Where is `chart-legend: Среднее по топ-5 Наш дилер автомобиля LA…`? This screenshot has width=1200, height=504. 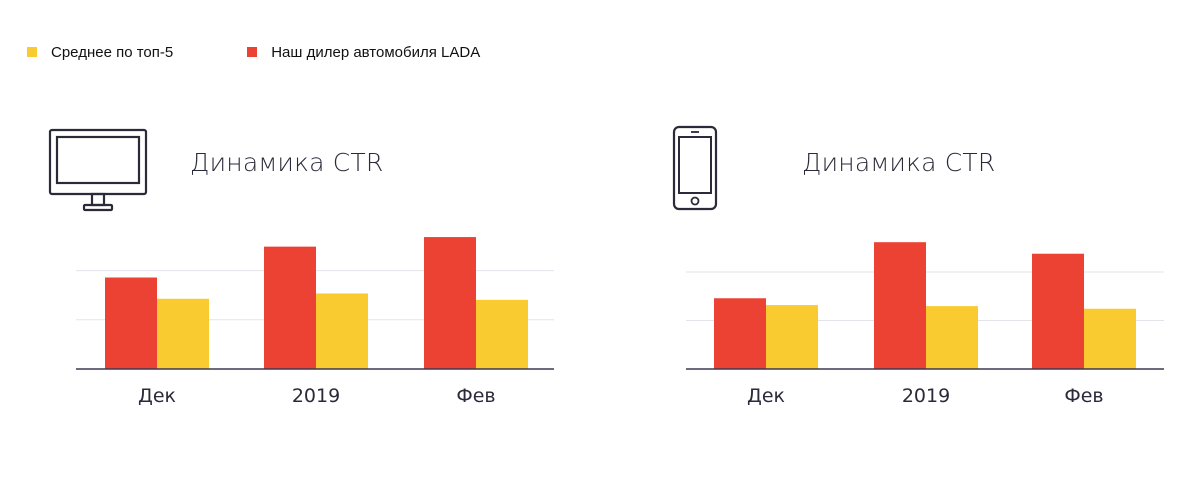 chart-legend: Среднее по топ-5 Наш дилер автомобиля LA… is located at coordinates (253, 52).